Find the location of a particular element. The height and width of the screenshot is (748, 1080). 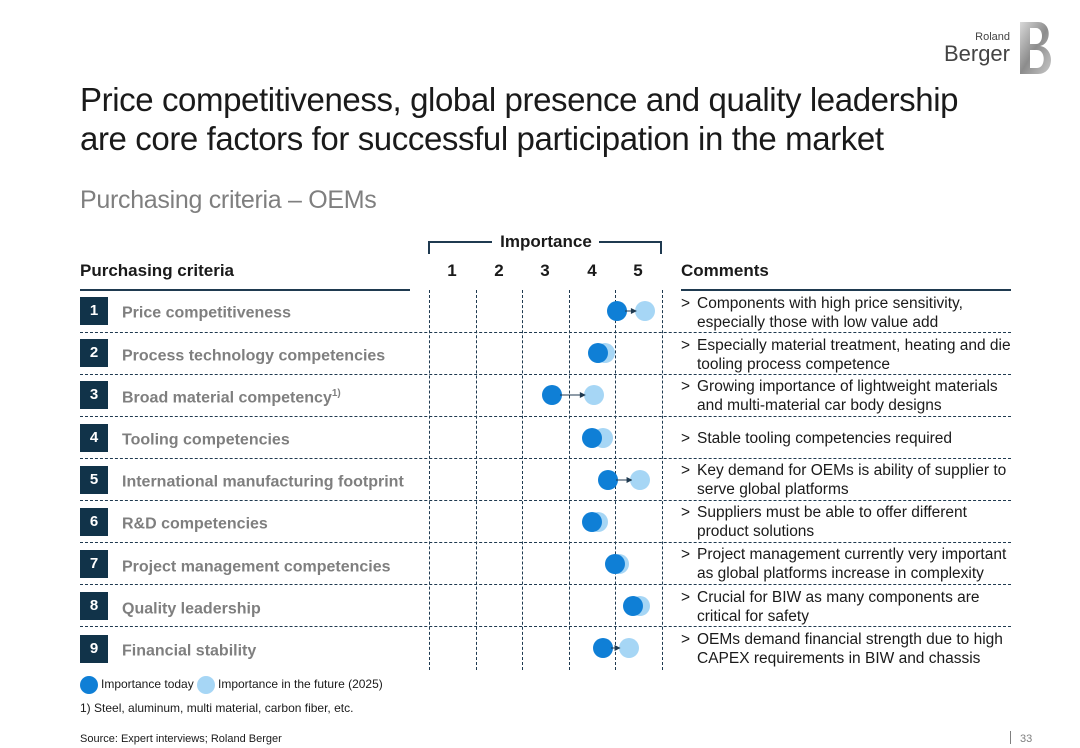

row-number: 7 is located at coordinates (94, 564).